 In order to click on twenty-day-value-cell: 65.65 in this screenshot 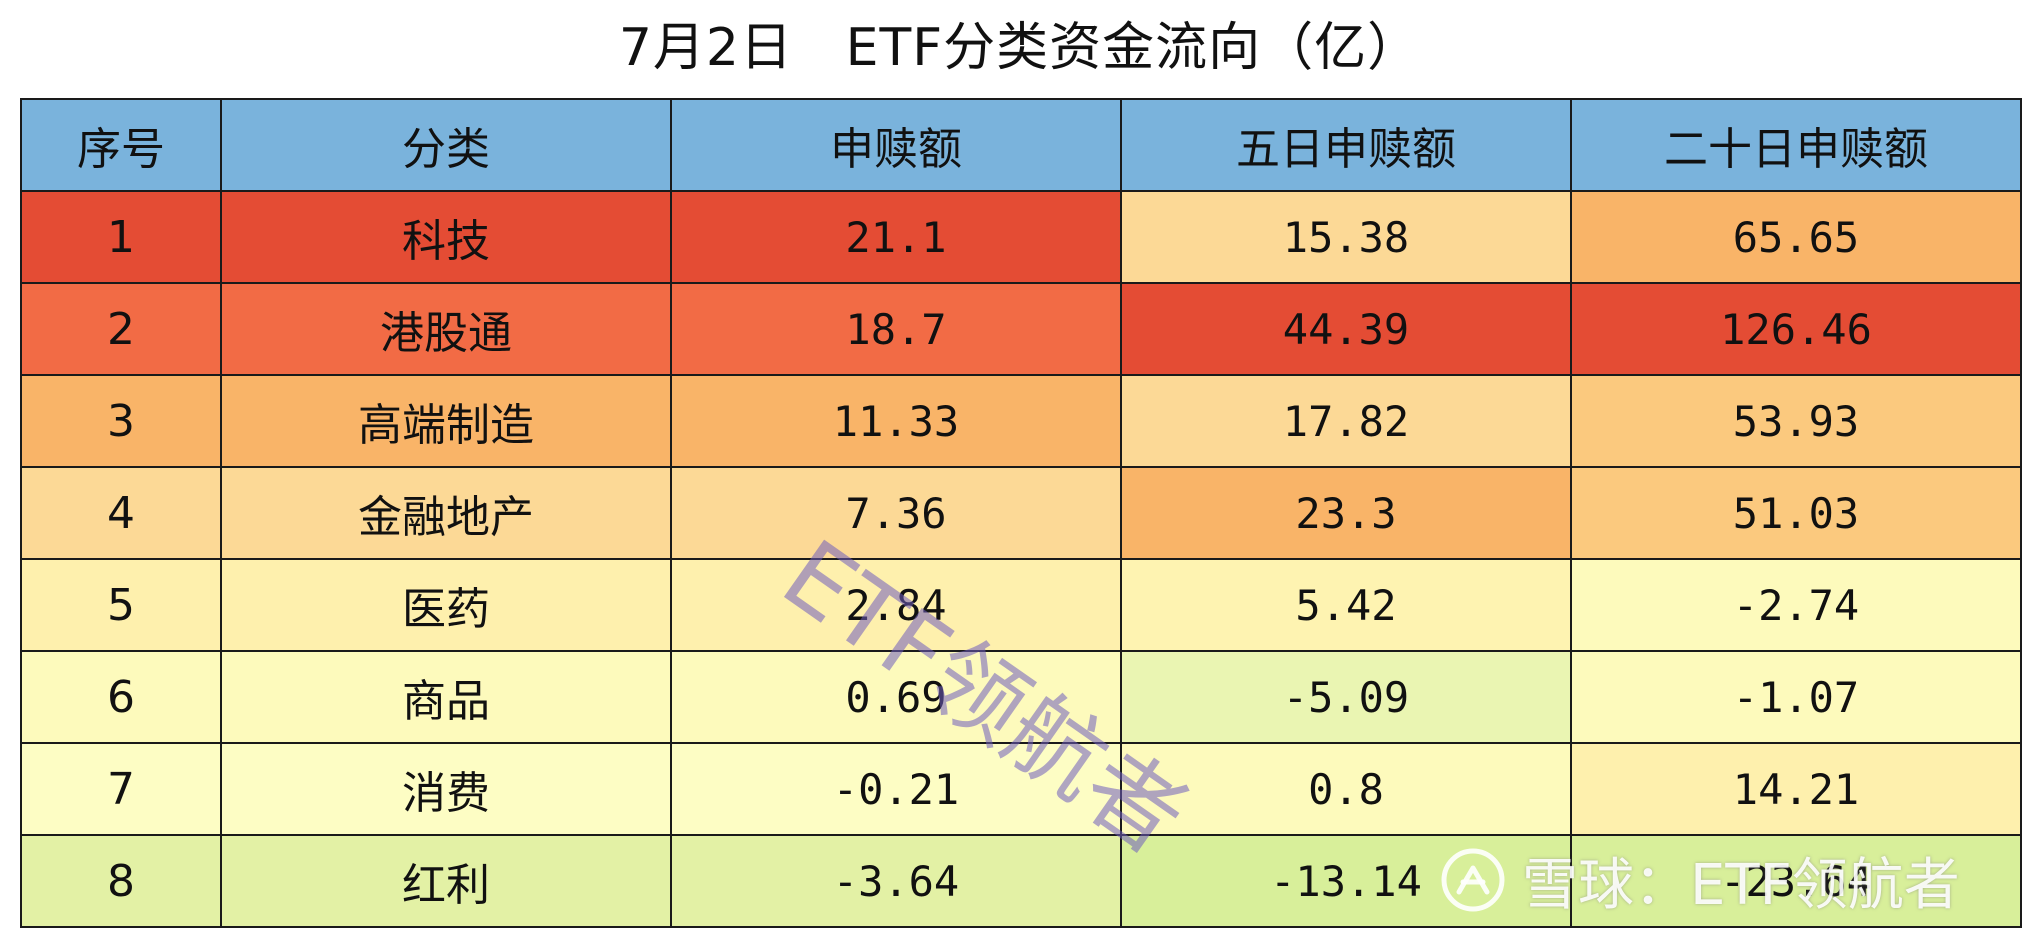, I will do `click(1796, 237)`.